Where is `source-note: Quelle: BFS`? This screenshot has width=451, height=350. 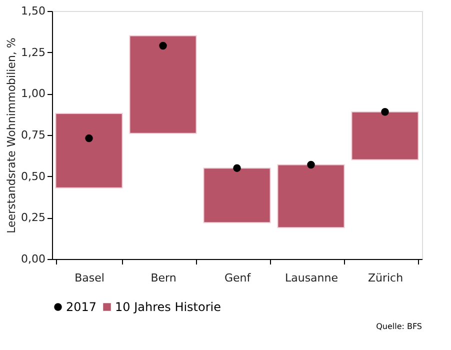 source-note: Quelle: BFS is located at coordinates (399, 326).